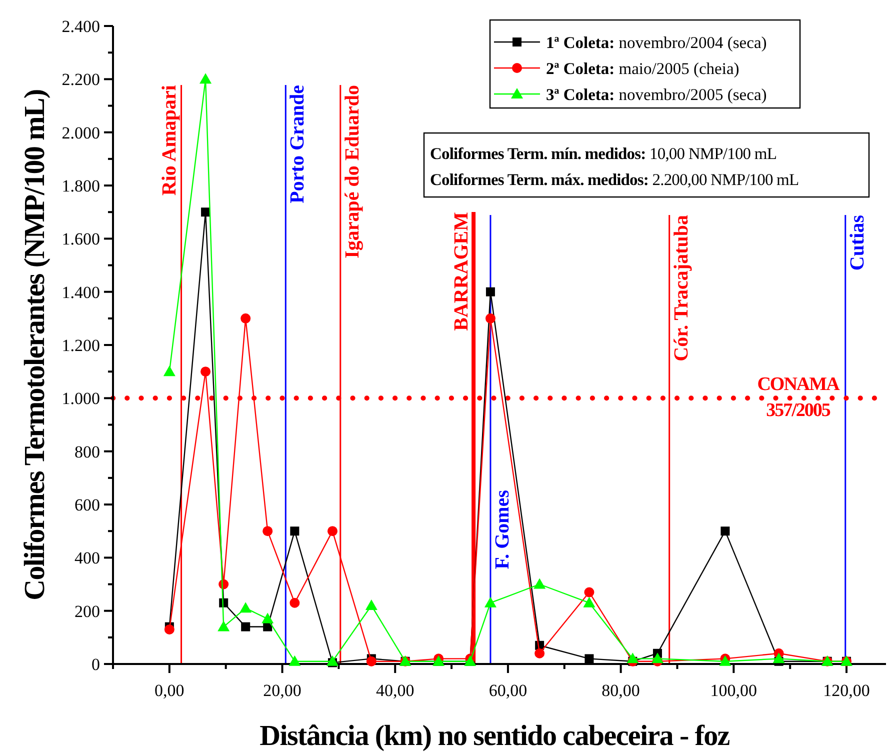 The width and height of the screenshot is (894, 755). I want to click on y-tick-label: 400, so click(87, 558).